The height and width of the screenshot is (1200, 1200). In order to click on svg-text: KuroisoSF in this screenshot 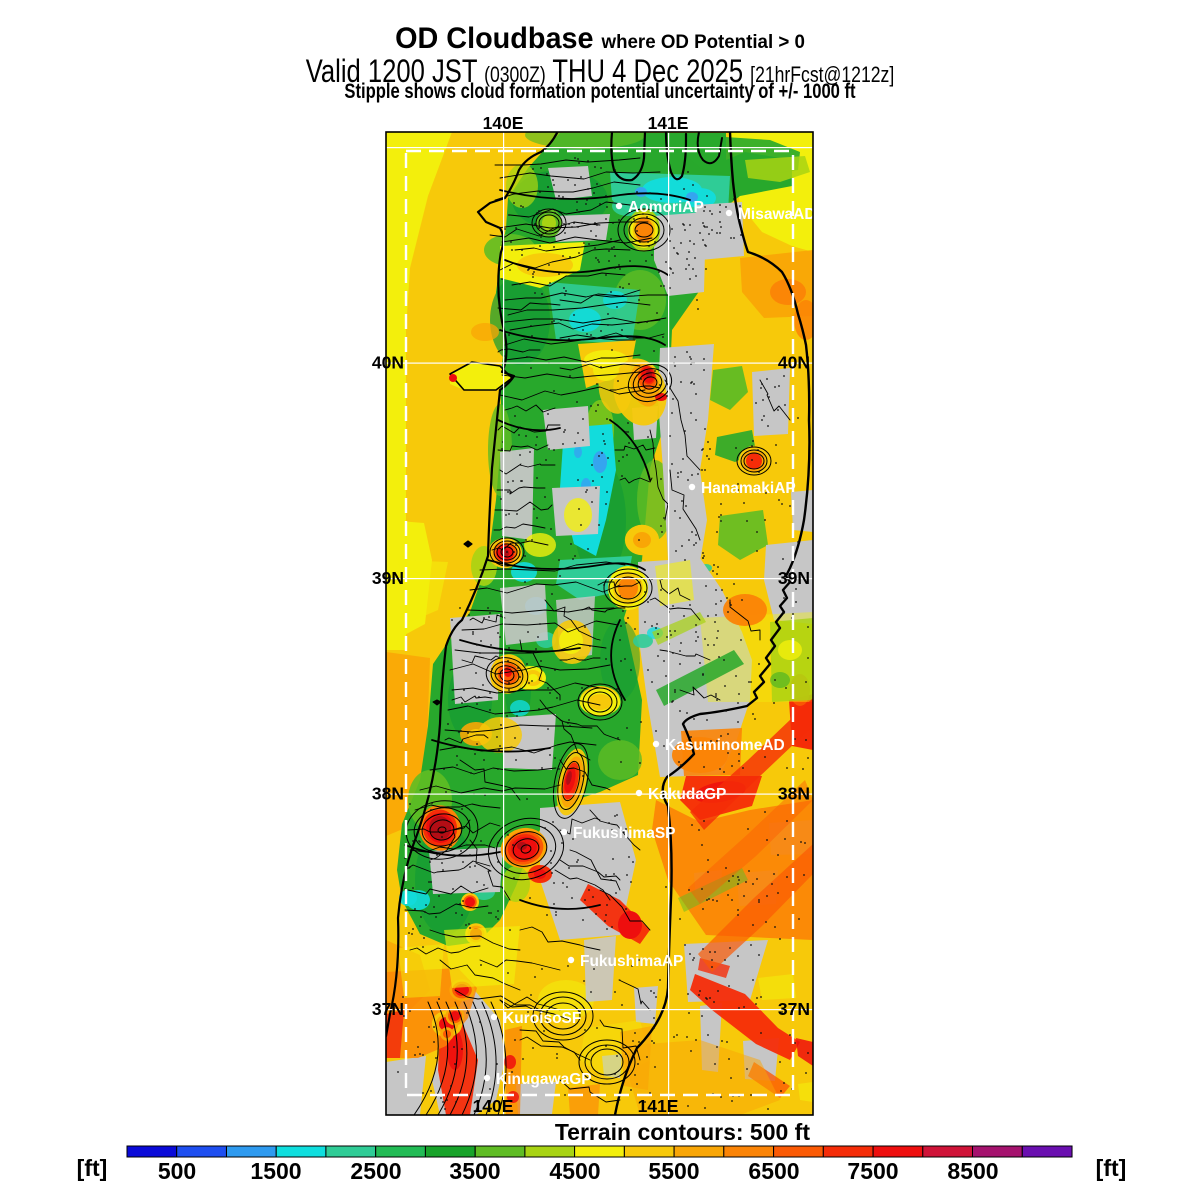, I will do `click(542, 1018)`.